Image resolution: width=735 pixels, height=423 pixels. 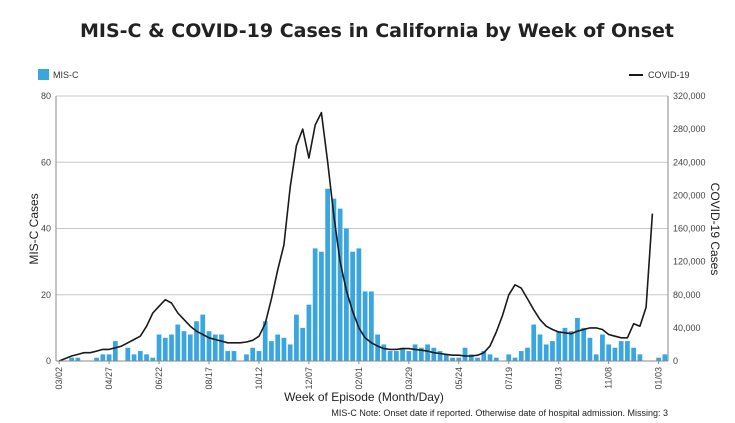 I want to click on y-right-tick-label: 0, so click(x=675, y=361).